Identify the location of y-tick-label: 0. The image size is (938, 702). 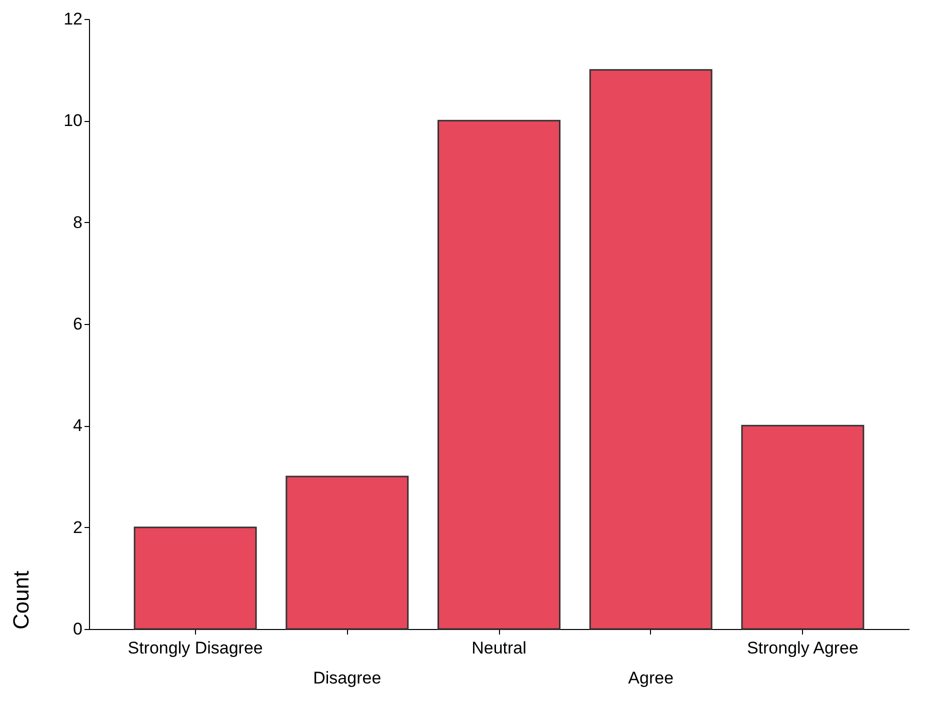
(77, 629).